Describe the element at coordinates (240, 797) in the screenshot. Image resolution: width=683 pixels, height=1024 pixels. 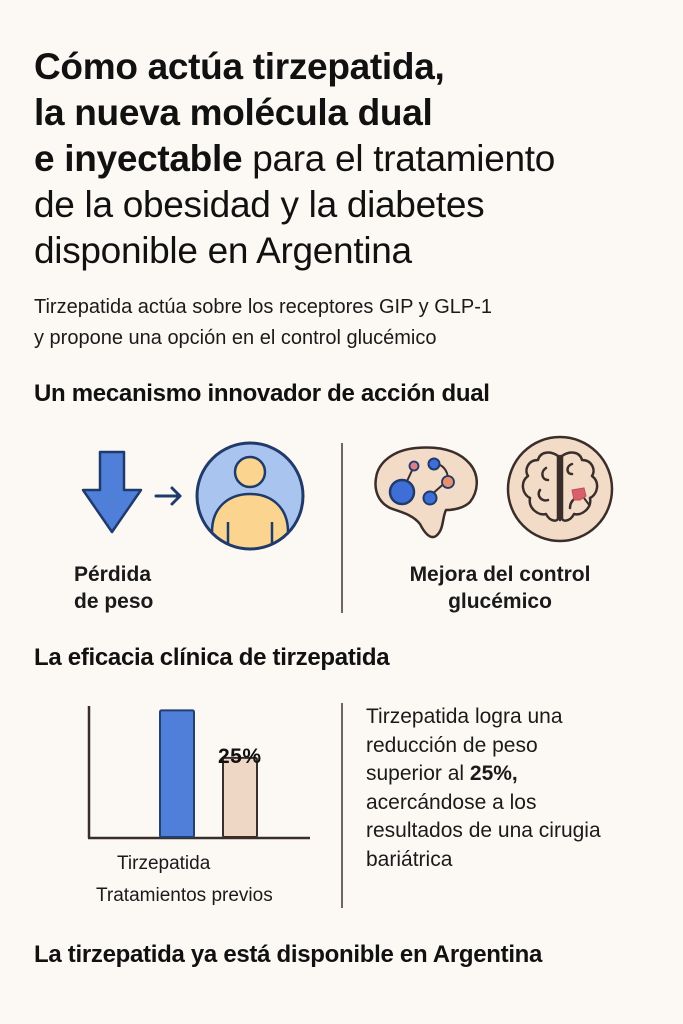
I see `bar-tratamientos-previos` at that location.